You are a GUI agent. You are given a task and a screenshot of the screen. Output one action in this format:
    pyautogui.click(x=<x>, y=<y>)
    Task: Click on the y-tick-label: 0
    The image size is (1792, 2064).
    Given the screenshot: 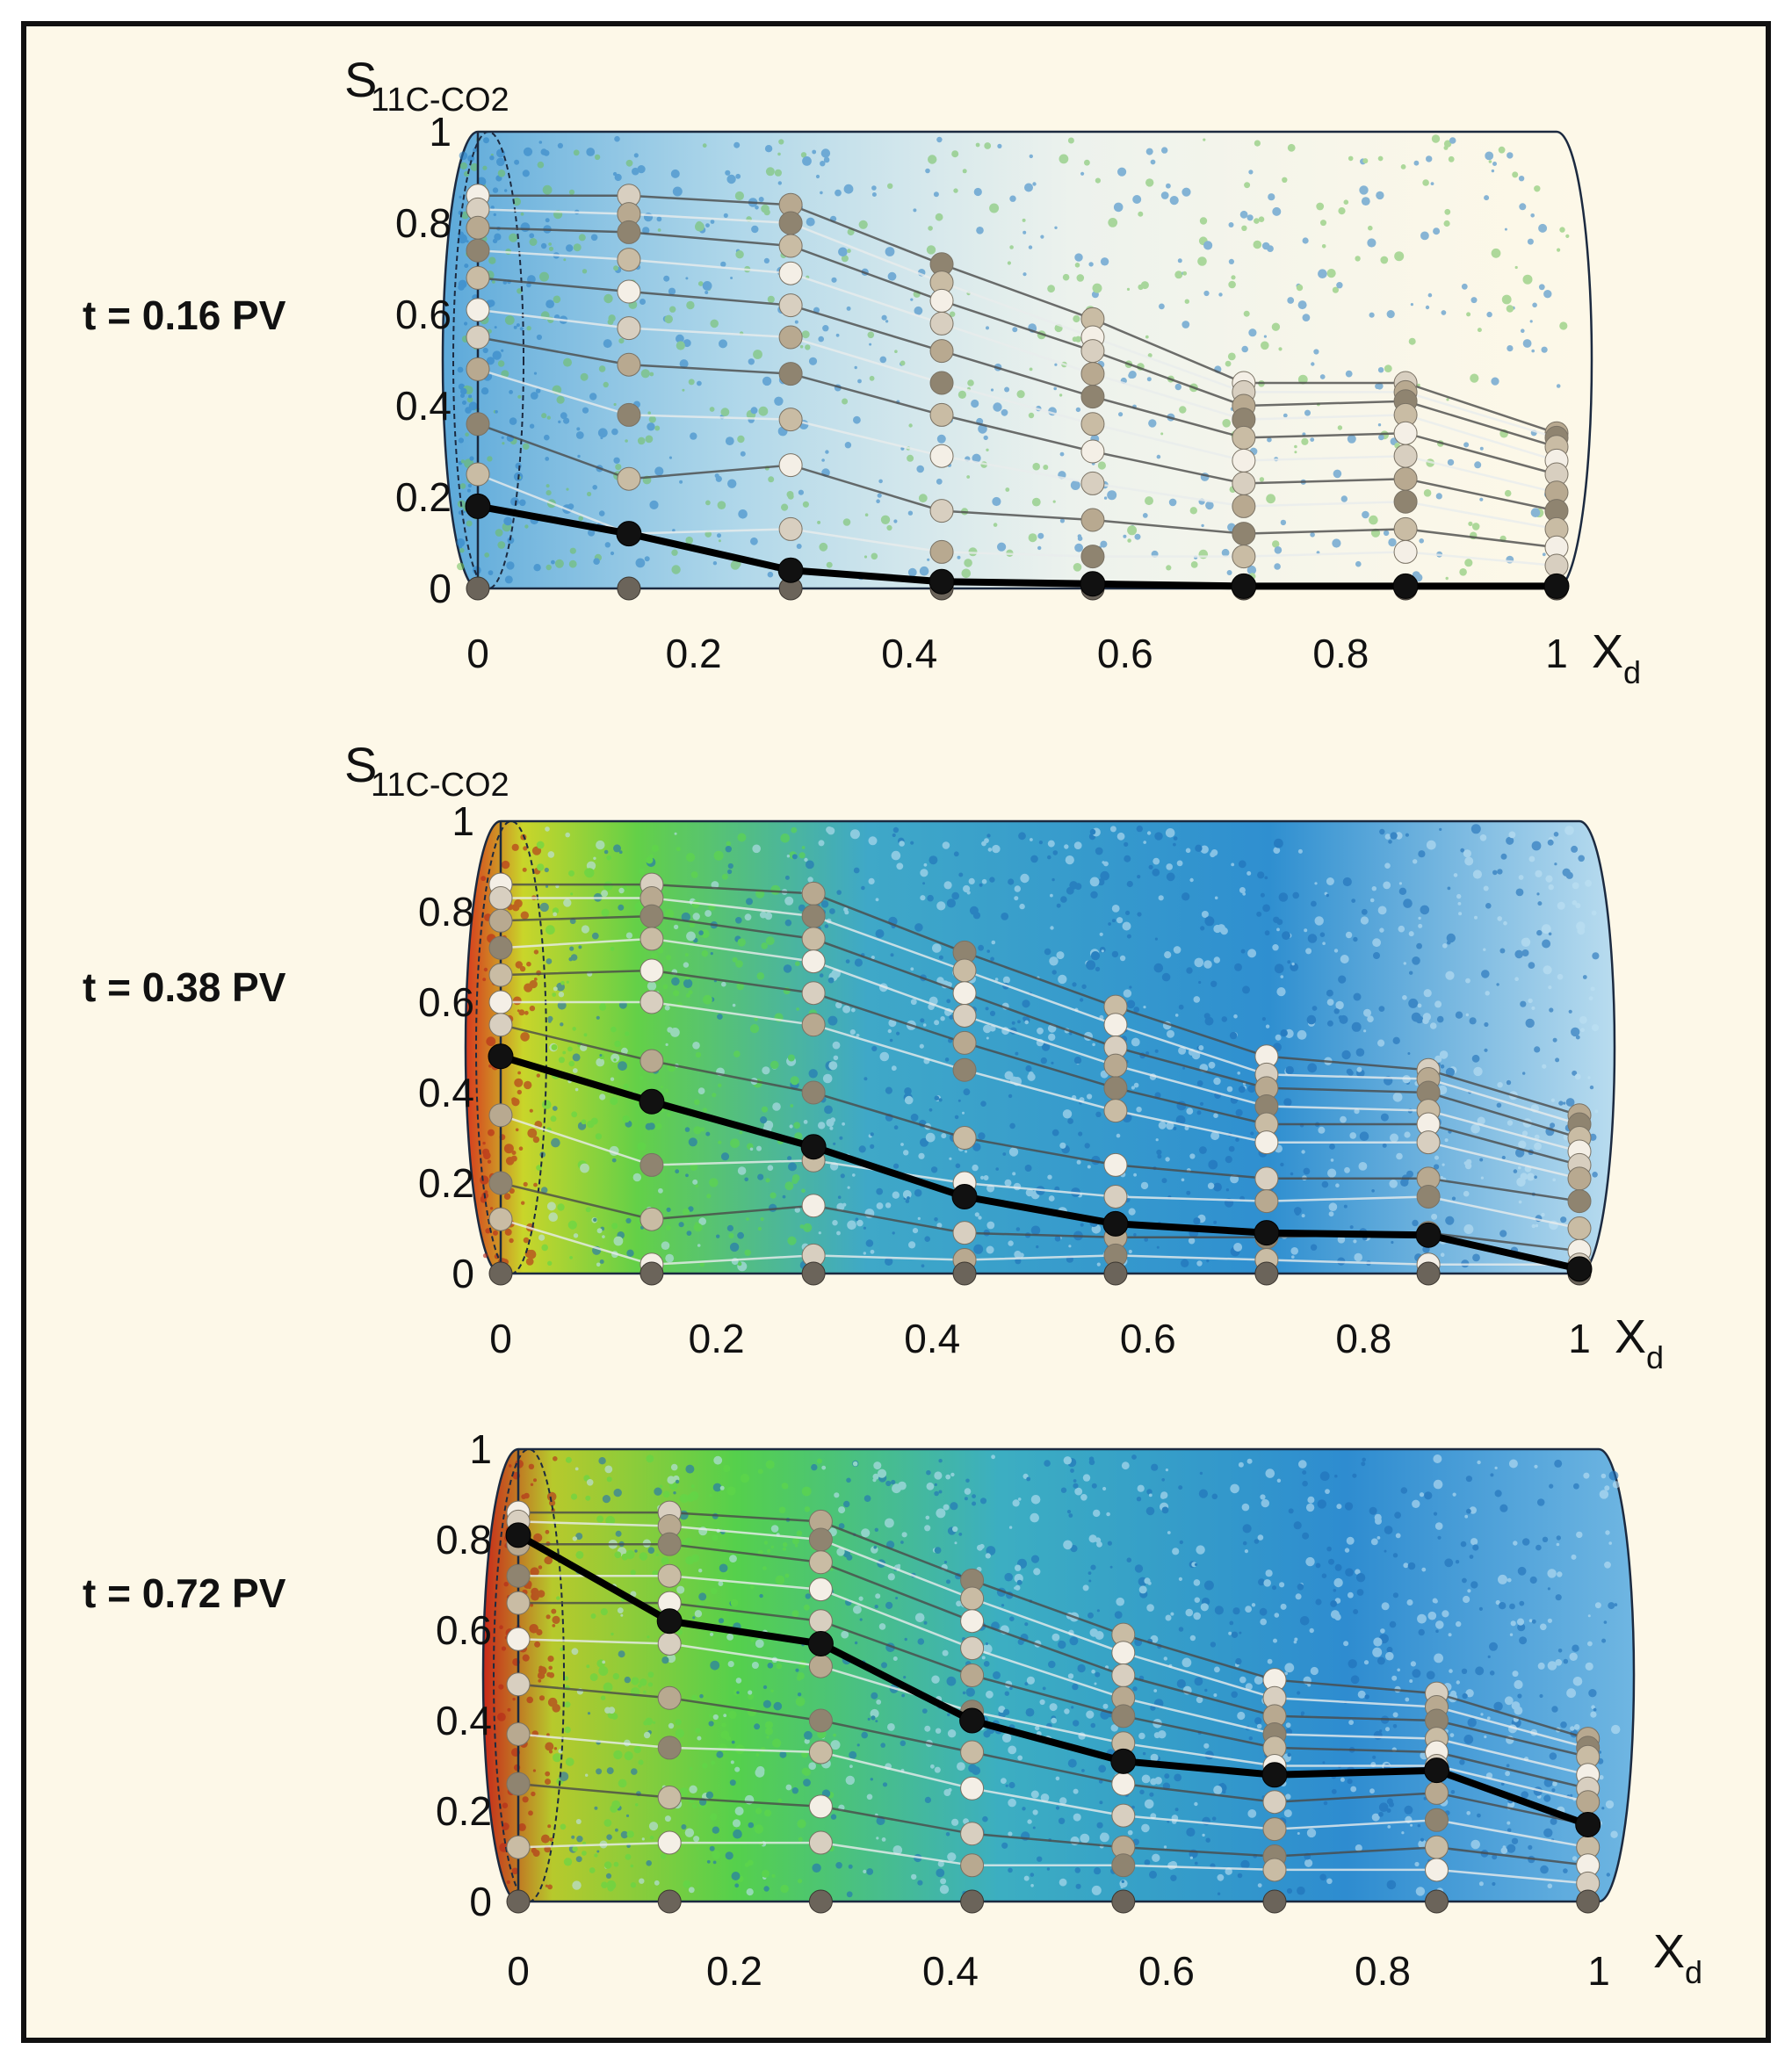 What is the action you would take?
    pyautogui.click(x=441, y=588)
    